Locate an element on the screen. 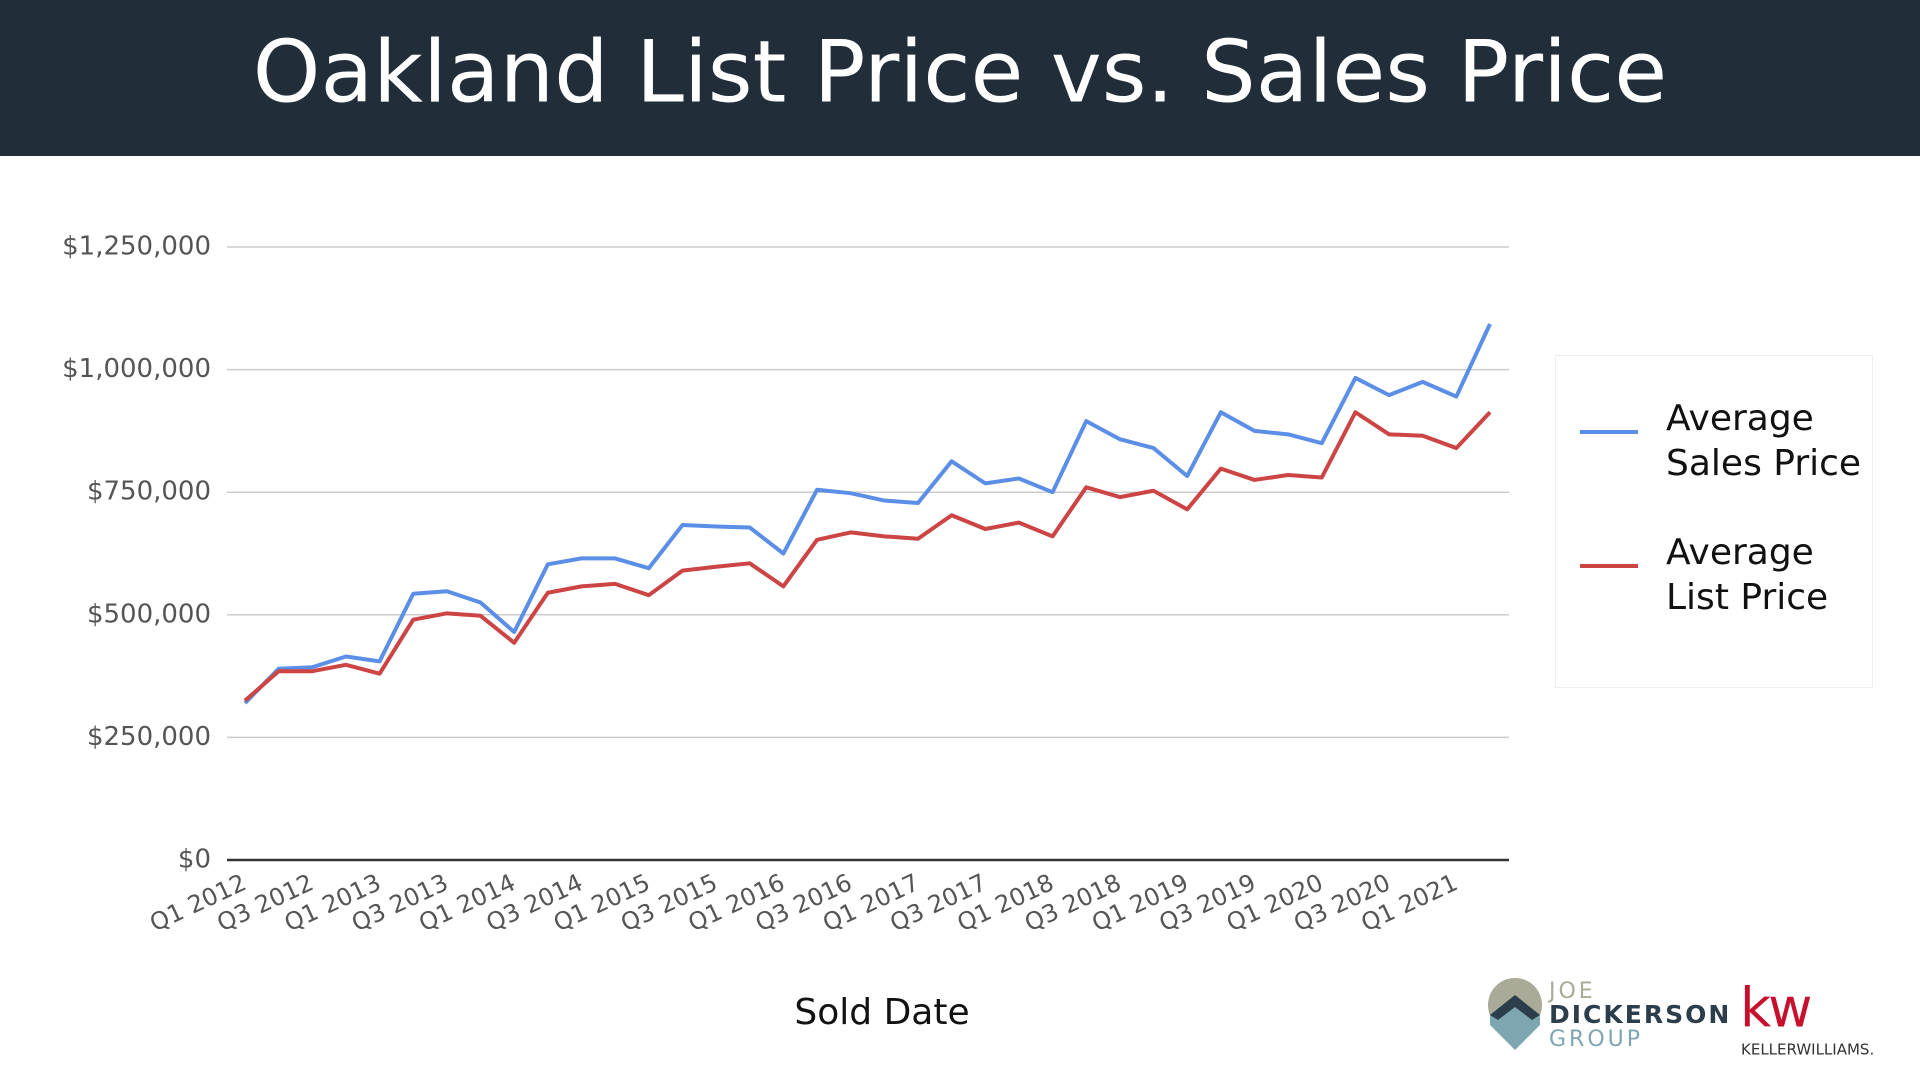 Image resolution: width=1920 pixels, height=1080 pixels. logo-text: KELLERWILLIAMS. is located at coordinates (1807, 1050).